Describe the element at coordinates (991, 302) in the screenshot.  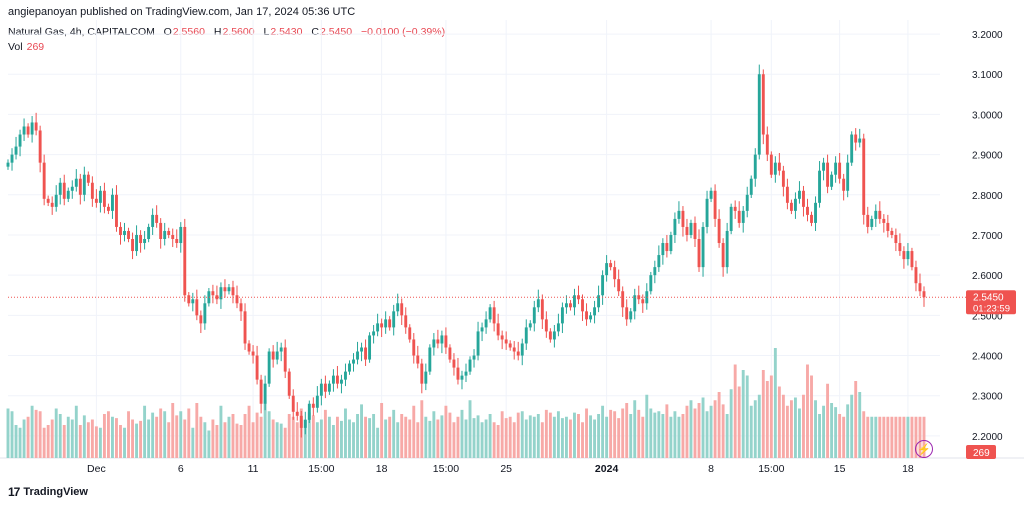
I see `last-price-tag` at that location.